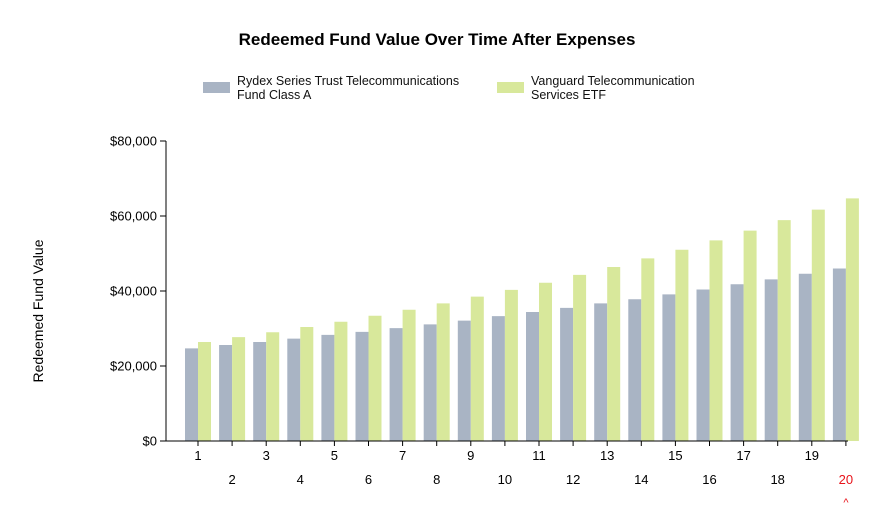 The width and height of the screenshot is (869, 510). I want to click on legend-swatch-vanguard, so click(510, 87).